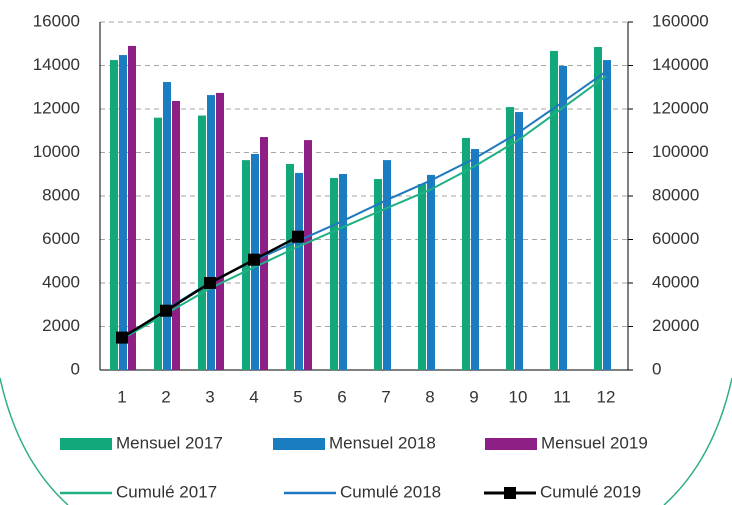 The width and height of the screenshot is (732, 505). Describe the element at coordinates (680, 107) in the screenshot. I see `y2-tick-label: 120000` at that location.